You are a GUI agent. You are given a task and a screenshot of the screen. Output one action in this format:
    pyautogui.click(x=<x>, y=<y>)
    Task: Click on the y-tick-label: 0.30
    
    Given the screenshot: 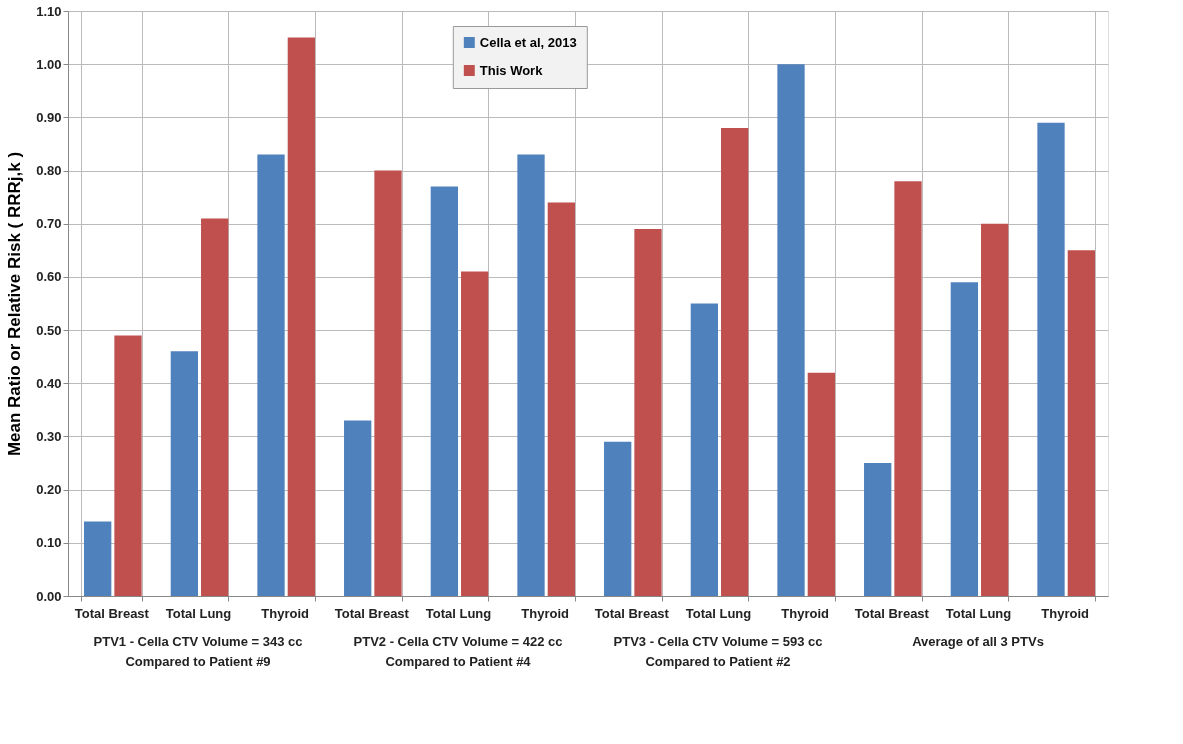 What is the action you would take?
    pyautogui.click(x=49, y=436)
    